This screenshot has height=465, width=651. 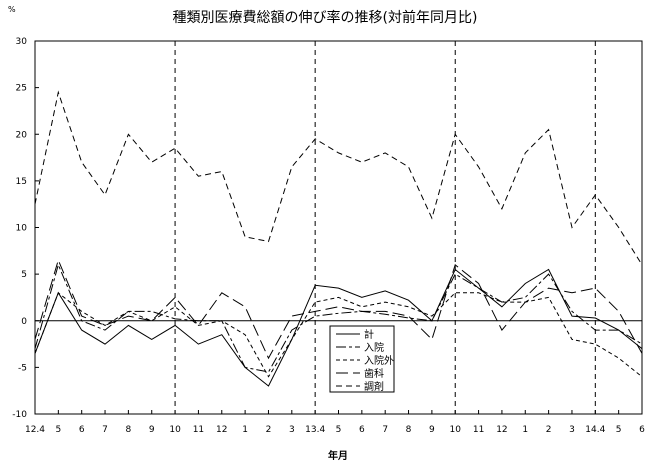 What do you see at coordinates (24, 275) in the screenshot?
I see `y-tick-label: 5` at bounding box center [24, 275].